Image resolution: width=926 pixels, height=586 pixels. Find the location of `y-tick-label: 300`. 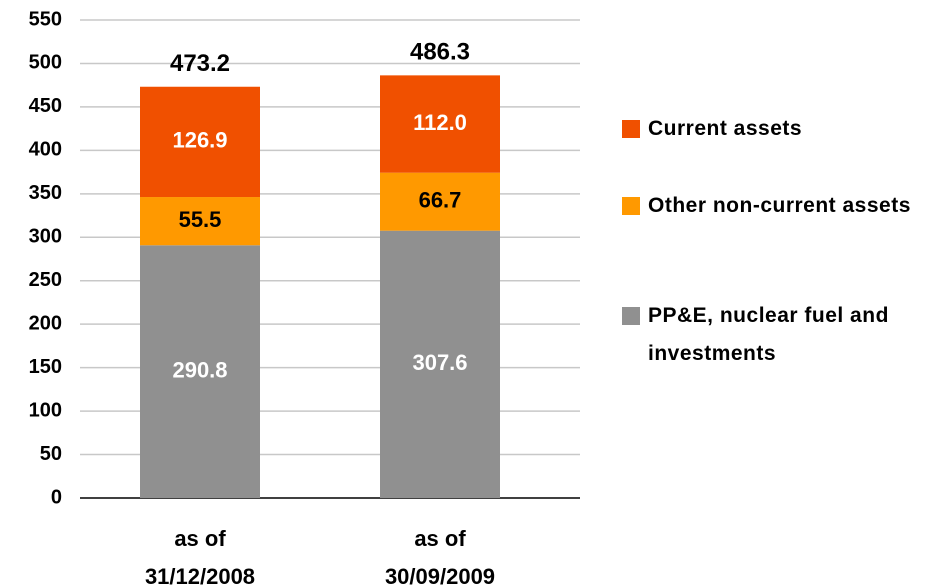

y-tick-label: 300 is located at coordinates (45, 237).